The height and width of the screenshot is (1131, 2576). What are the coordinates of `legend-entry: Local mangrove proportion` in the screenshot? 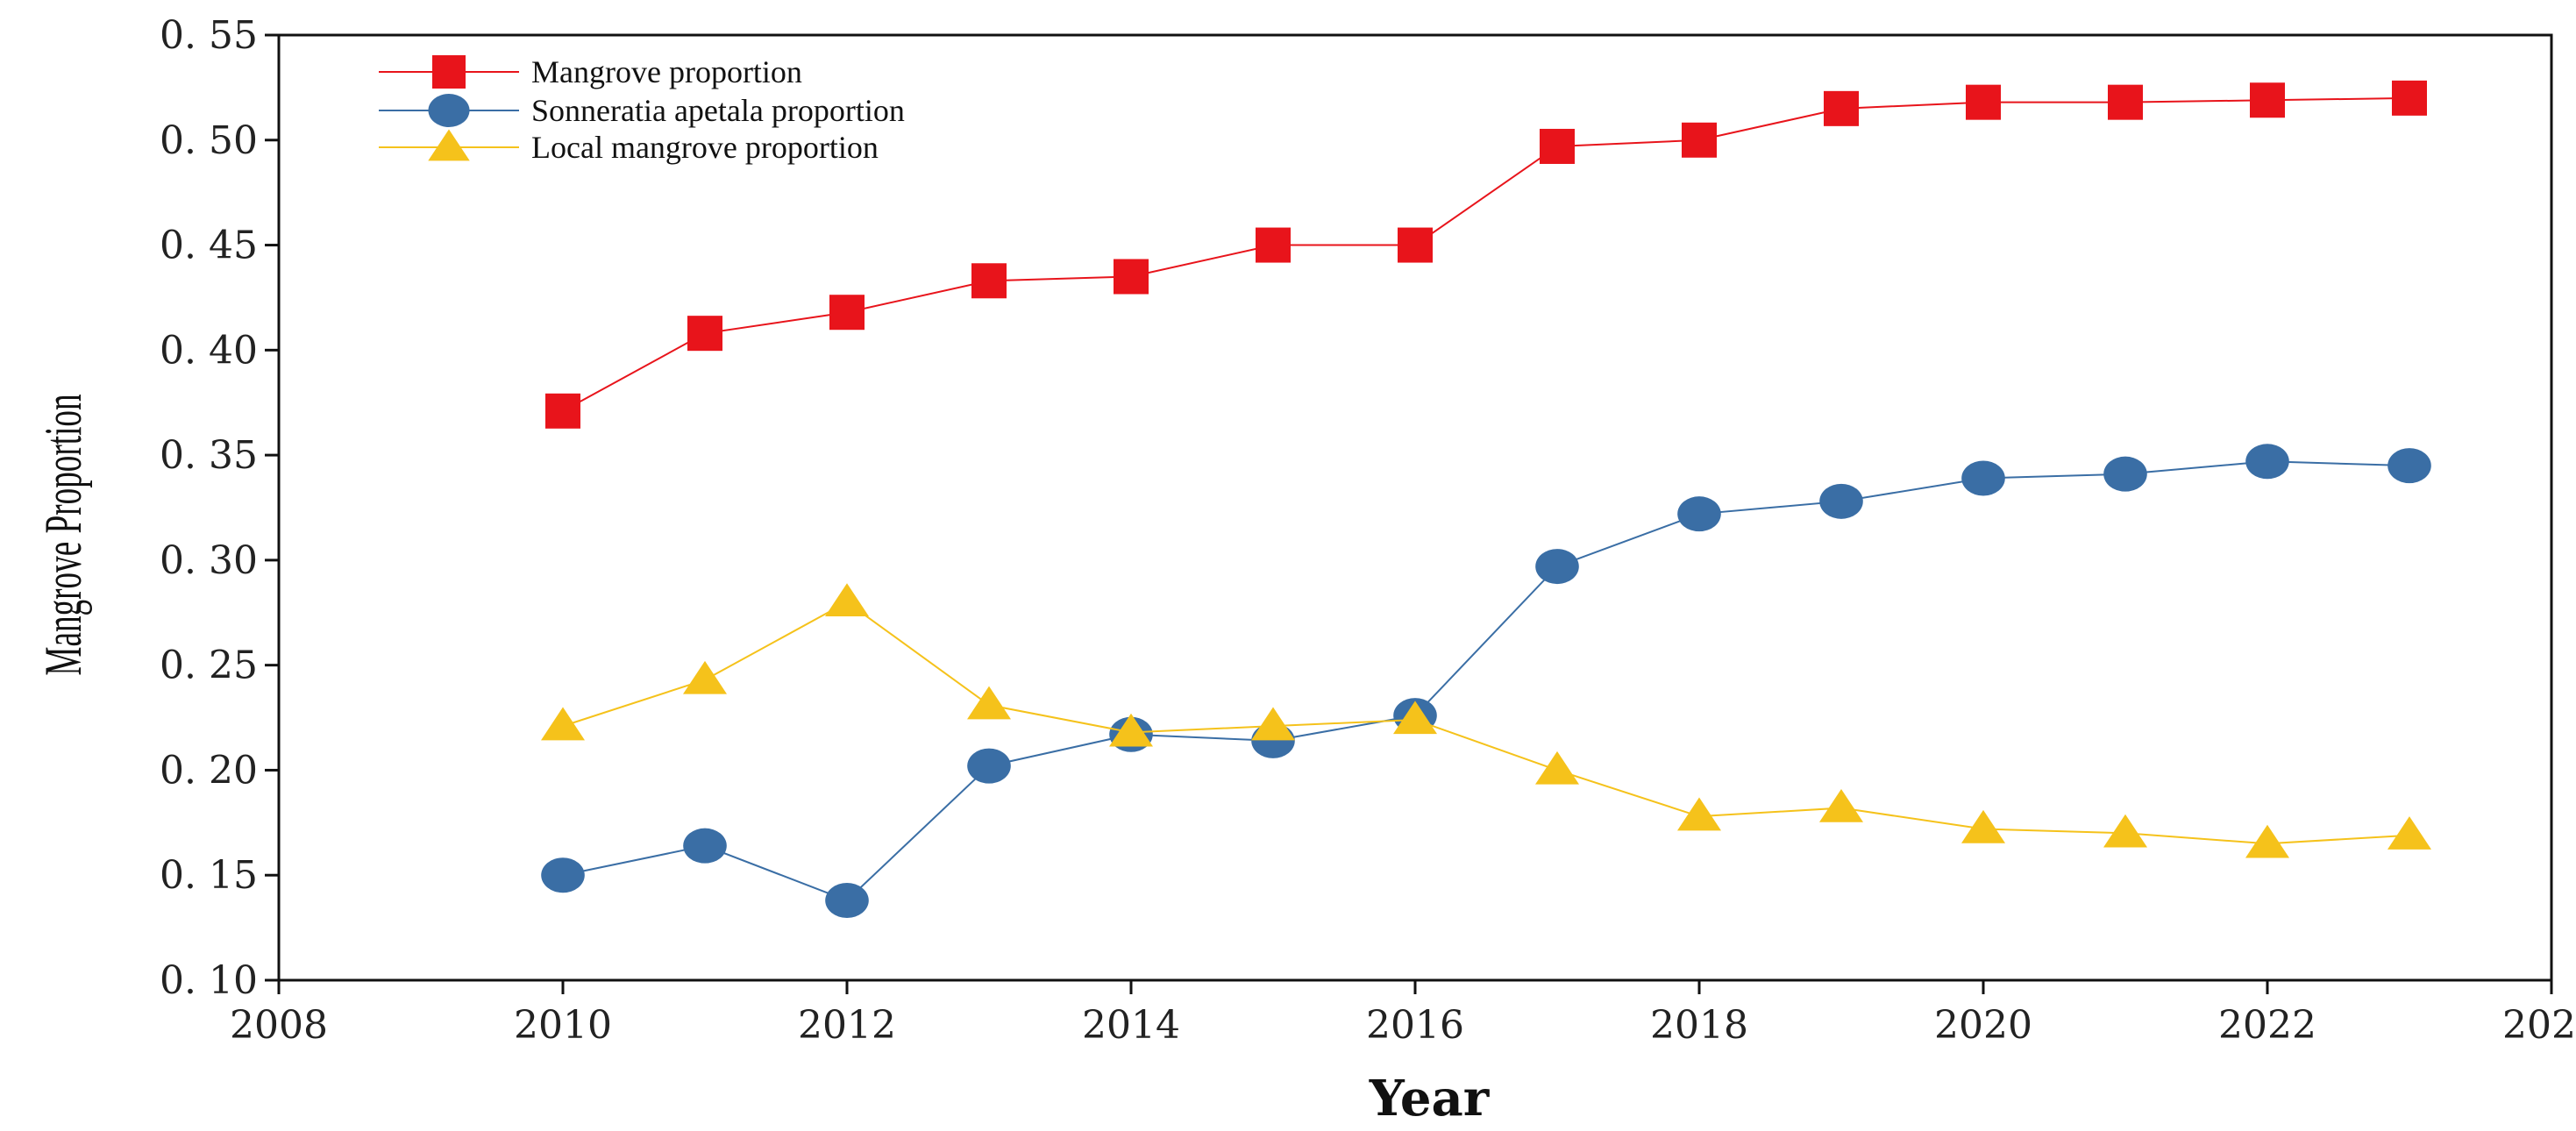 It's located at (629, 147).